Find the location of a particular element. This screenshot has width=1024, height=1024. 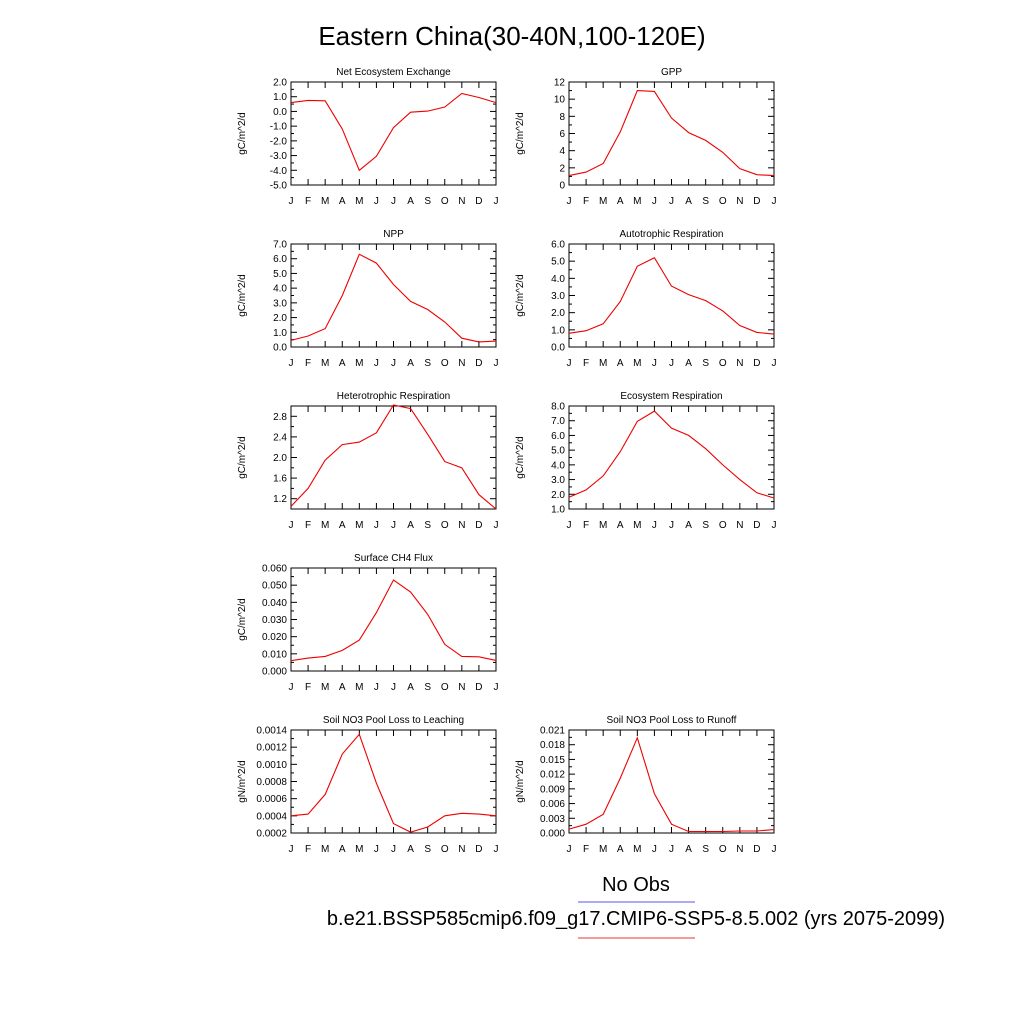

y-tick-label: 6.0 is located at coordinates (558, 436).